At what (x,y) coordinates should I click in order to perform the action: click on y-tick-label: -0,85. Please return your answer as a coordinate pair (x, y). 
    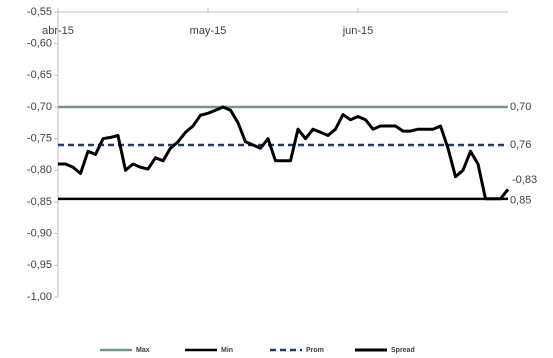
    Looking at the image, I should click on (39, 202).